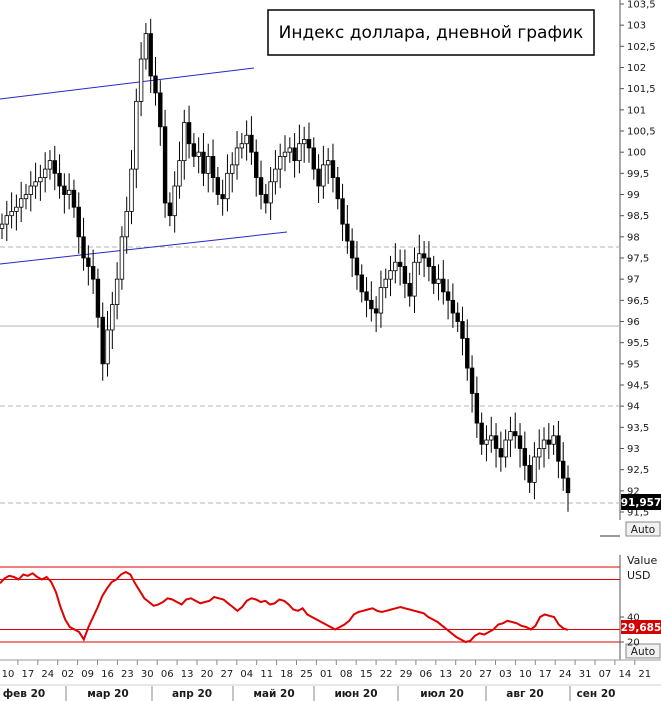 This screenshot has height=701, width=661. I want to click on time-day-label: 15, so click(366, 674).